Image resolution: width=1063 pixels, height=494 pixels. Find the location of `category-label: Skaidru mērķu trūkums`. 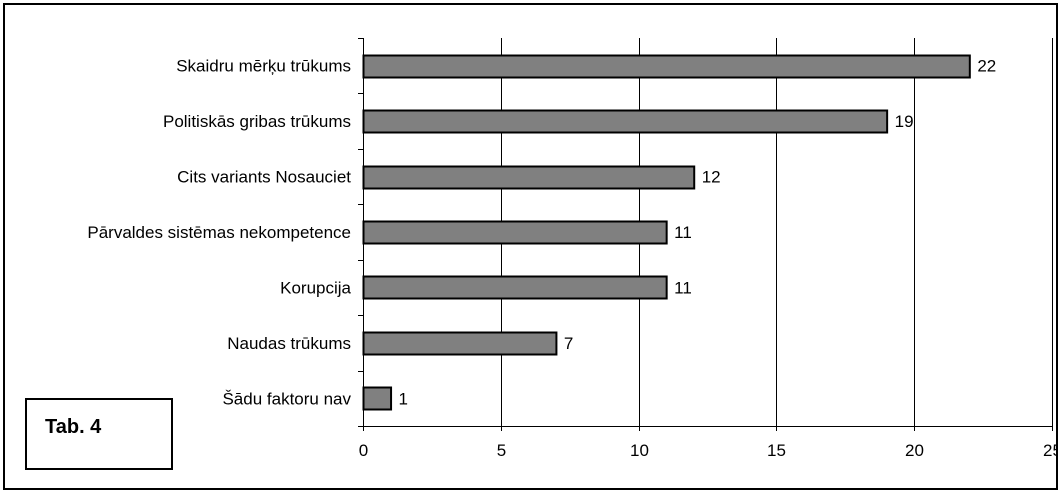

category-label: Skaidru mērķu trūkums is located at coordinates (263, 66).